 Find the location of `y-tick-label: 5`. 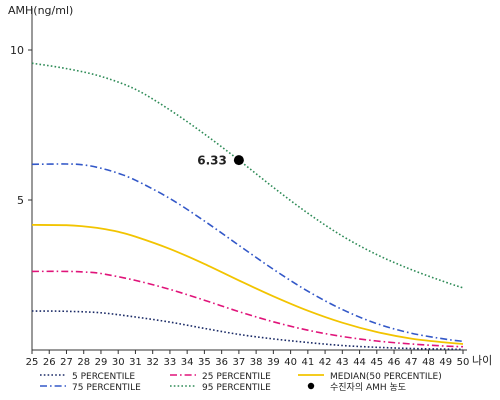

y-tick-label: 5 is located at coordinates (20, 200).